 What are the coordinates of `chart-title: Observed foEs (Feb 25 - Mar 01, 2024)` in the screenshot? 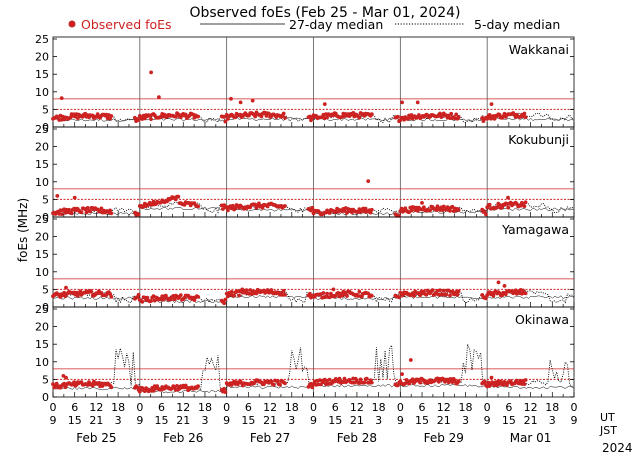 It's located at (324, 13).